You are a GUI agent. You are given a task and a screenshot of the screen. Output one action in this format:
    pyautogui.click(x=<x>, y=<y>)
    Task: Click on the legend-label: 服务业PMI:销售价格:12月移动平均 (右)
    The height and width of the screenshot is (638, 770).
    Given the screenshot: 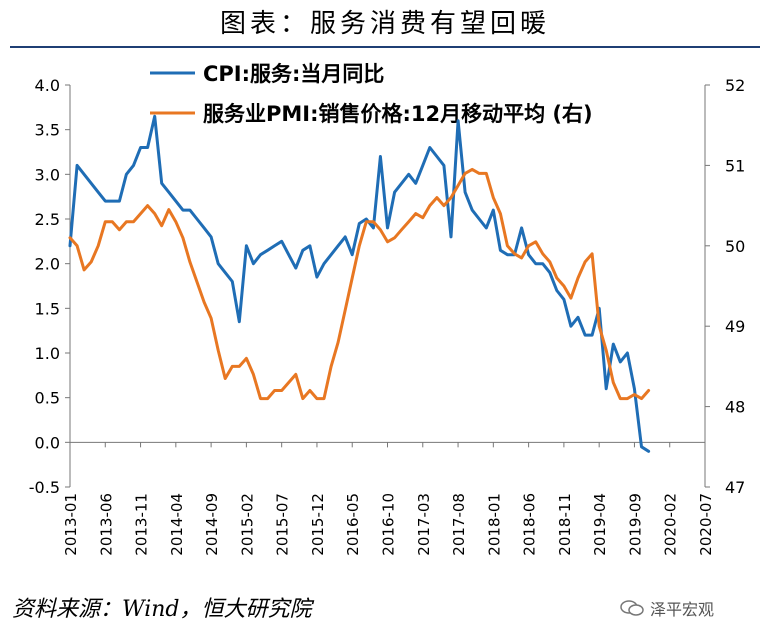 What is the action you would take?
    pyautogui.click(x=398, y=114)
    